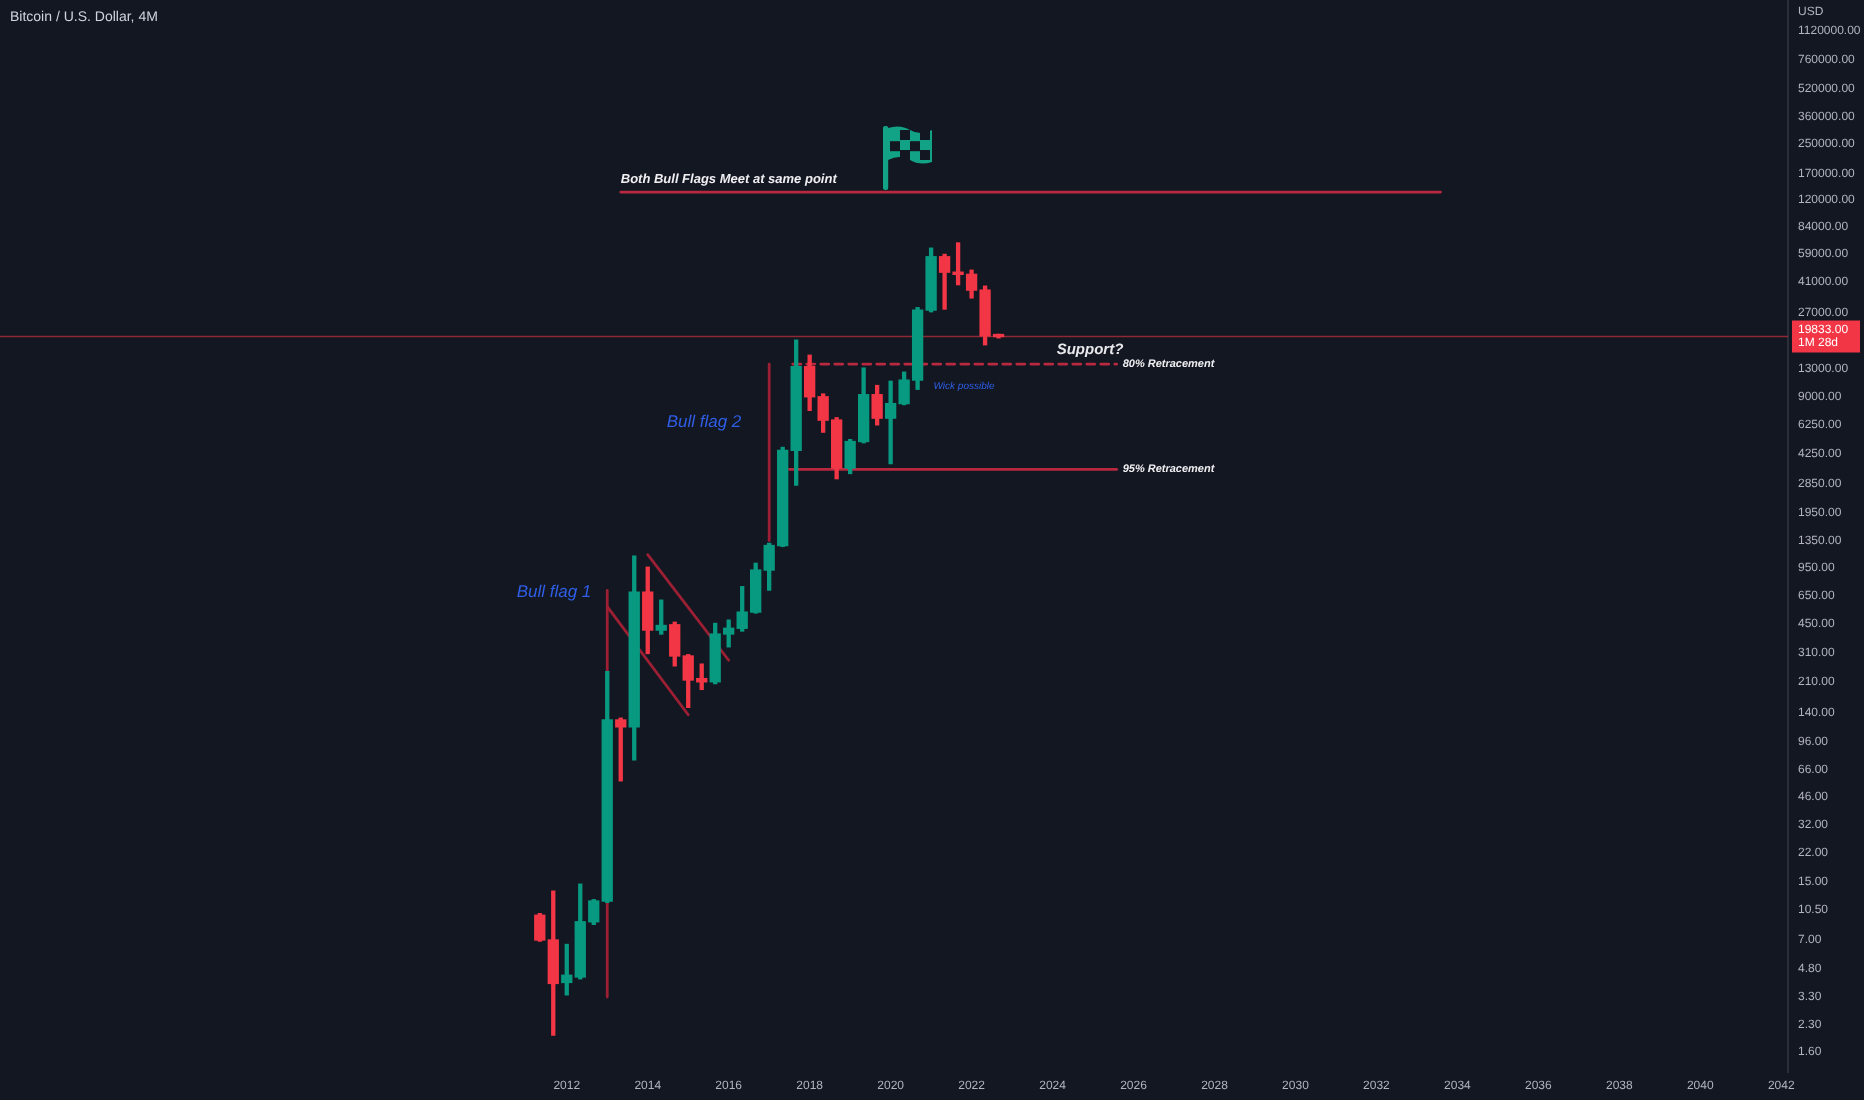 This screenshot has height=1100, width=1864. What do you see at coordinates (704, 420) in the screenshot?
I see `annotation: Bull flag 2` at bounding box center [704, 420].